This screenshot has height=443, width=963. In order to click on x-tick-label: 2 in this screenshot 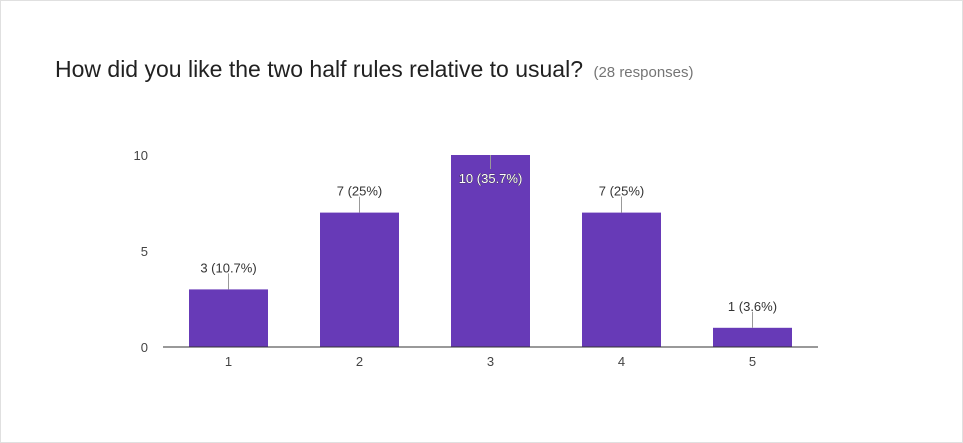, I will do `click(359, 361)`.